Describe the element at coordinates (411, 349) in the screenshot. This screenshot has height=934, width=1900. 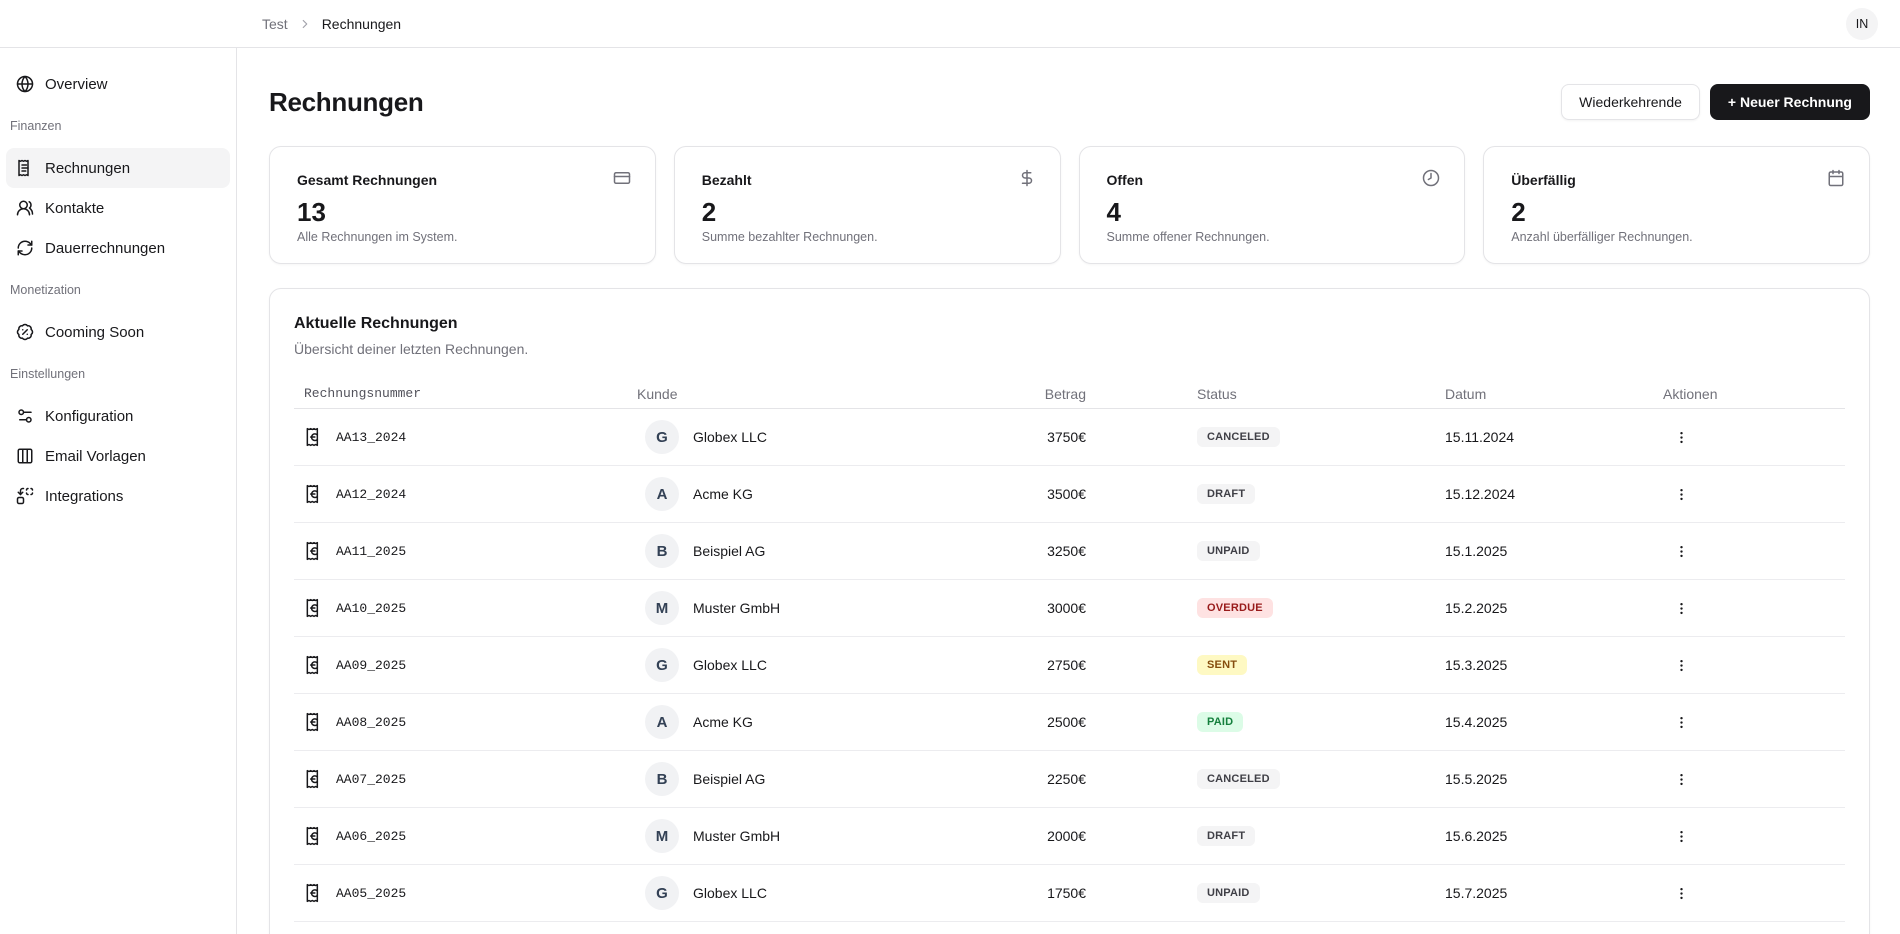
I see `invoices-card-subtitle: Übersicht deiner letzten Rechnungen.` at that location.